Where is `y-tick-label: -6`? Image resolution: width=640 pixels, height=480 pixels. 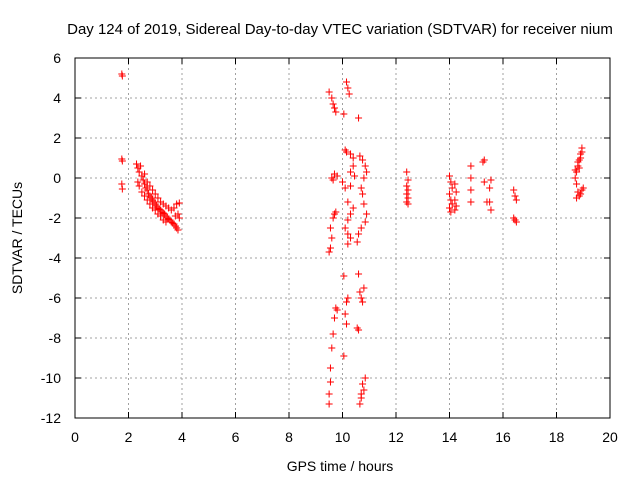
y-tick-label: -6 is located at coordinates (55, 298).